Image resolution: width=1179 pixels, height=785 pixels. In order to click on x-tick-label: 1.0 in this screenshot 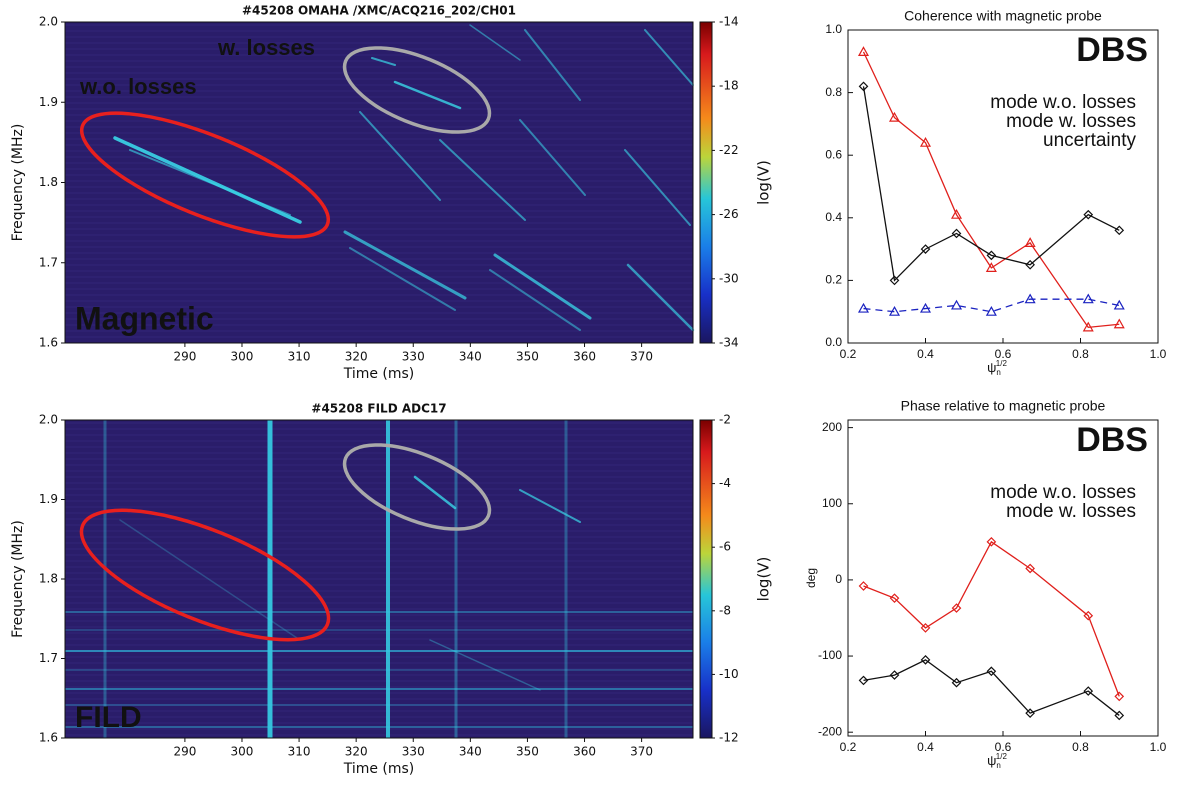, I will do `click(1158, 354)`.